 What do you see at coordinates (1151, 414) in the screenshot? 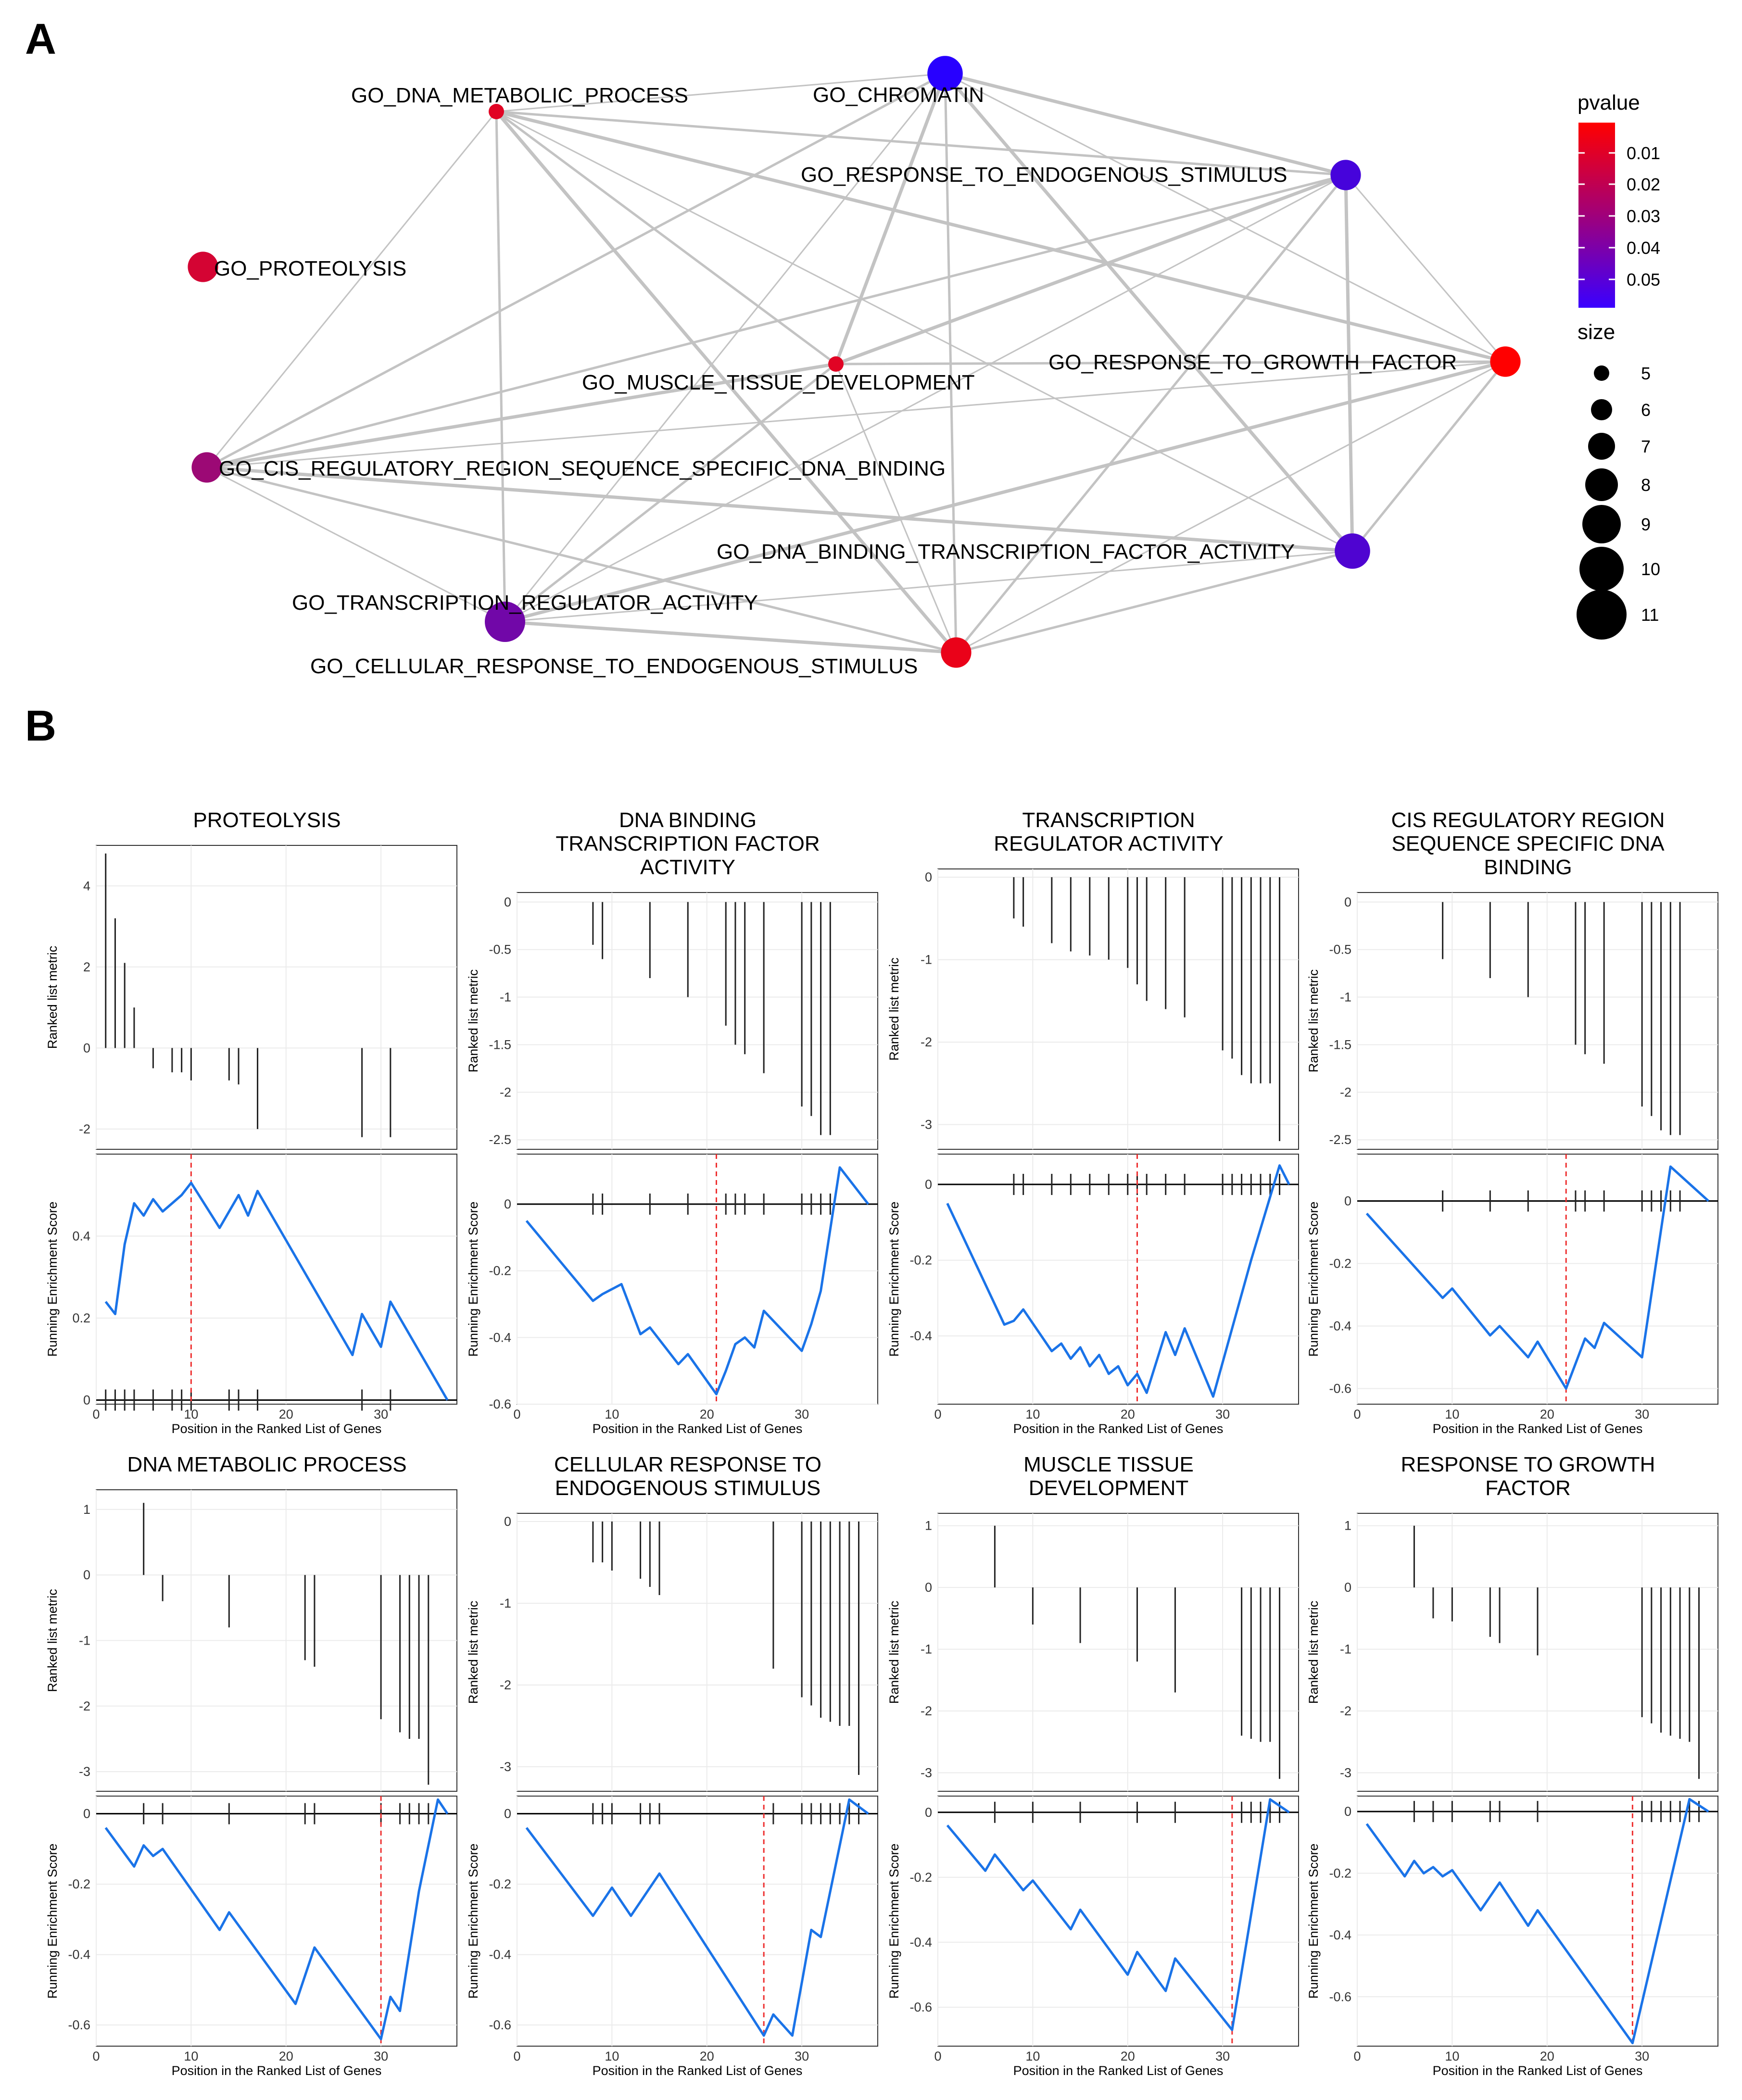
I see `network-edge-n2-n9` at bounding box center [1151, 414].